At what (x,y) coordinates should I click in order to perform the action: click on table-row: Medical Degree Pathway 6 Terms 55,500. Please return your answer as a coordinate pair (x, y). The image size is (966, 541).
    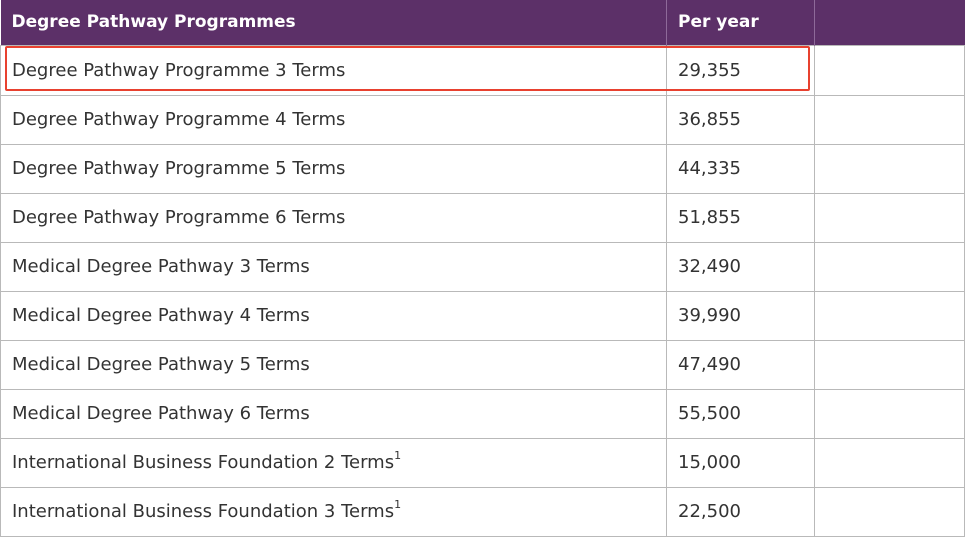
    Looking at the image, I should click on (482, 413).